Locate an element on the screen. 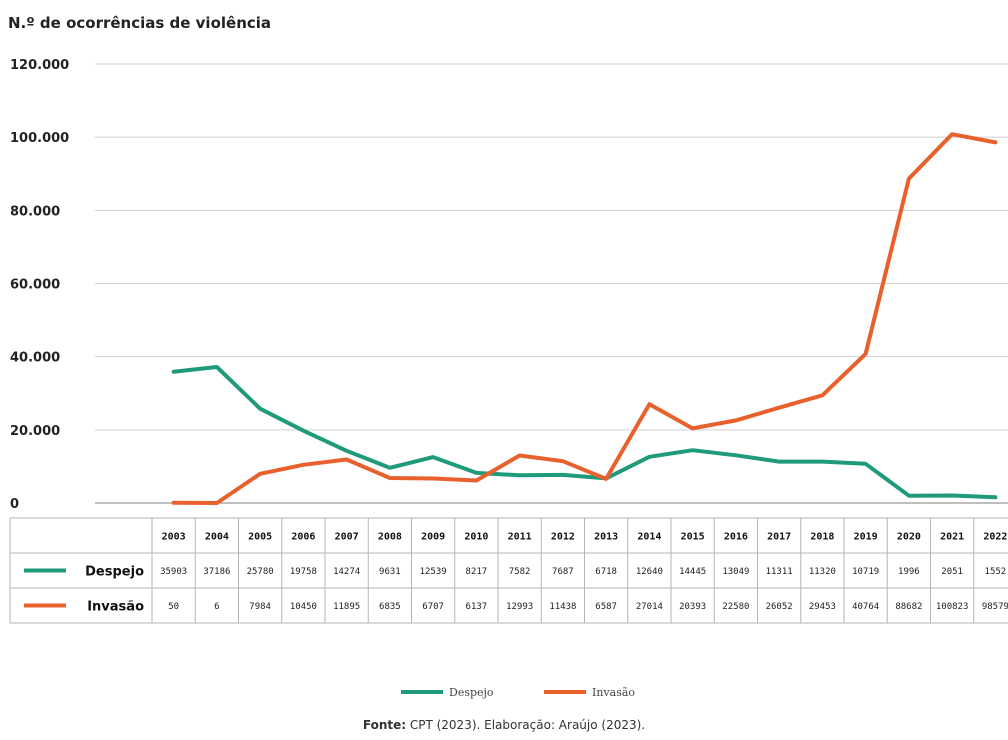 The width and height of the screenshot is (1008, 740). y-tick-label: 20.000 is located at coordinates (35, 431).